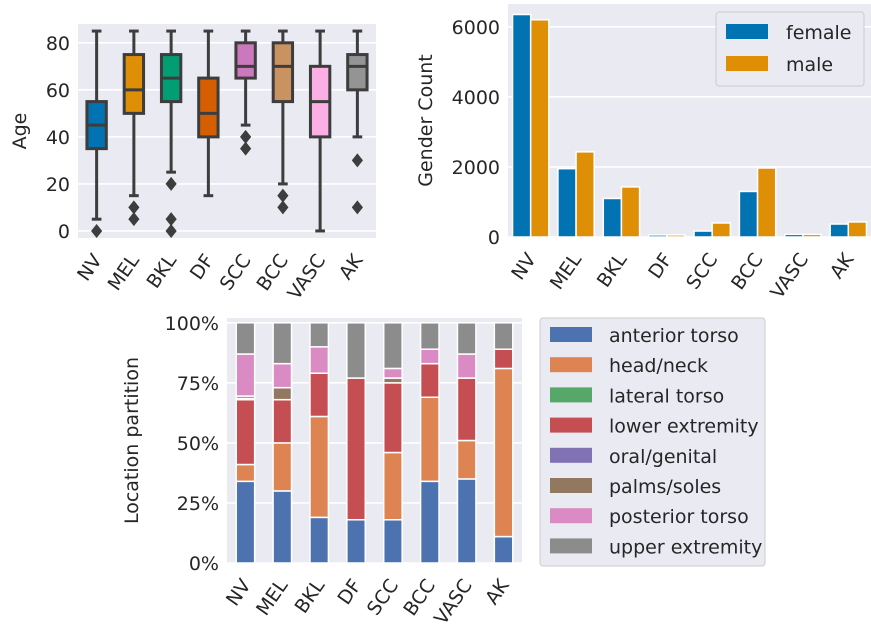  Describe the element at coordinates (245, 432) in the screenshot. I see `stack-segment-lower-extremity-nv` at that location.